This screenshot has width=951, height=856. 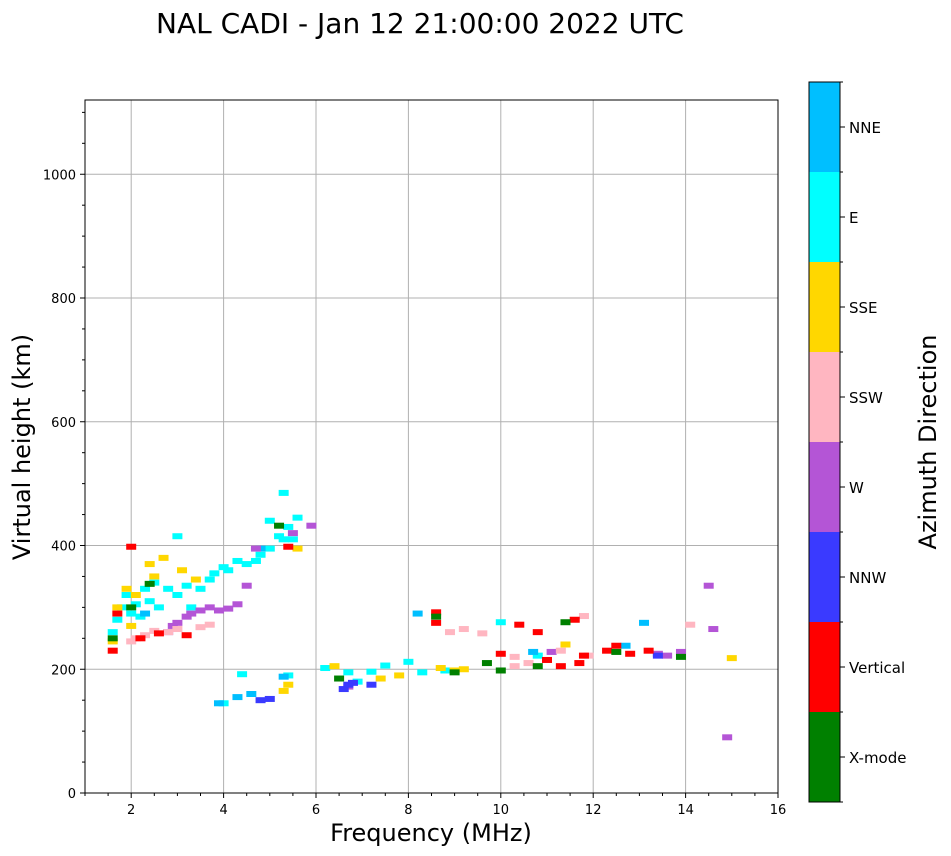 I want to click on x-tick-label: 4, so click(x=223, y=810).